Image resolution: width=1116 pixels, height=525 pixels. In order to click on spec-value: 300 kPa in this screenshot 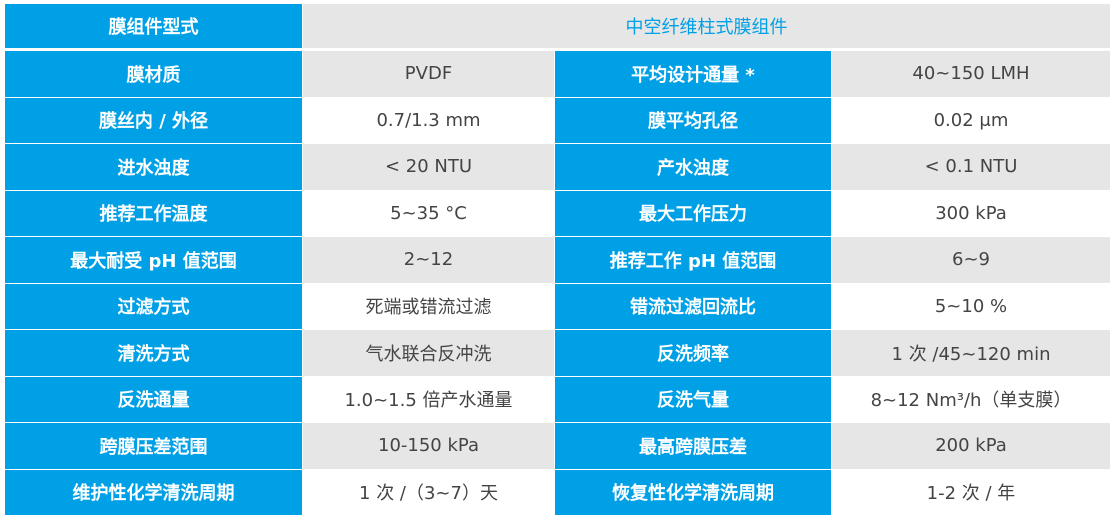, I will do `click(971, 213)`.